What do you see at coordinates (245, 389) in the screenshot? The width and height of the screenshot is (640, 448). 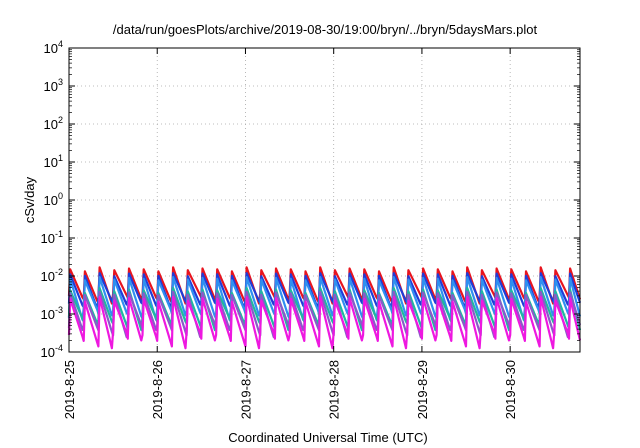 I see `x-tick-label: 2019-8-27` at bounding box center [245, 389].